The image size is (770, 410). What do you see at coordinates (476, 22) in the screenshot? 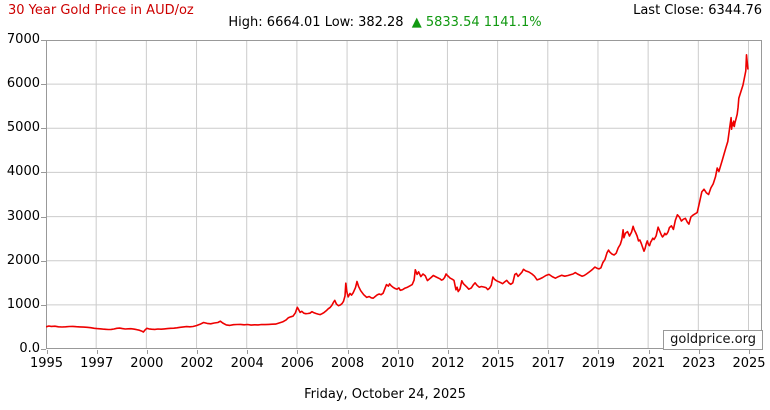
I see `change-up-indicator: ▲ 5833.54 1141.1%` at bounding box center [476, 22].